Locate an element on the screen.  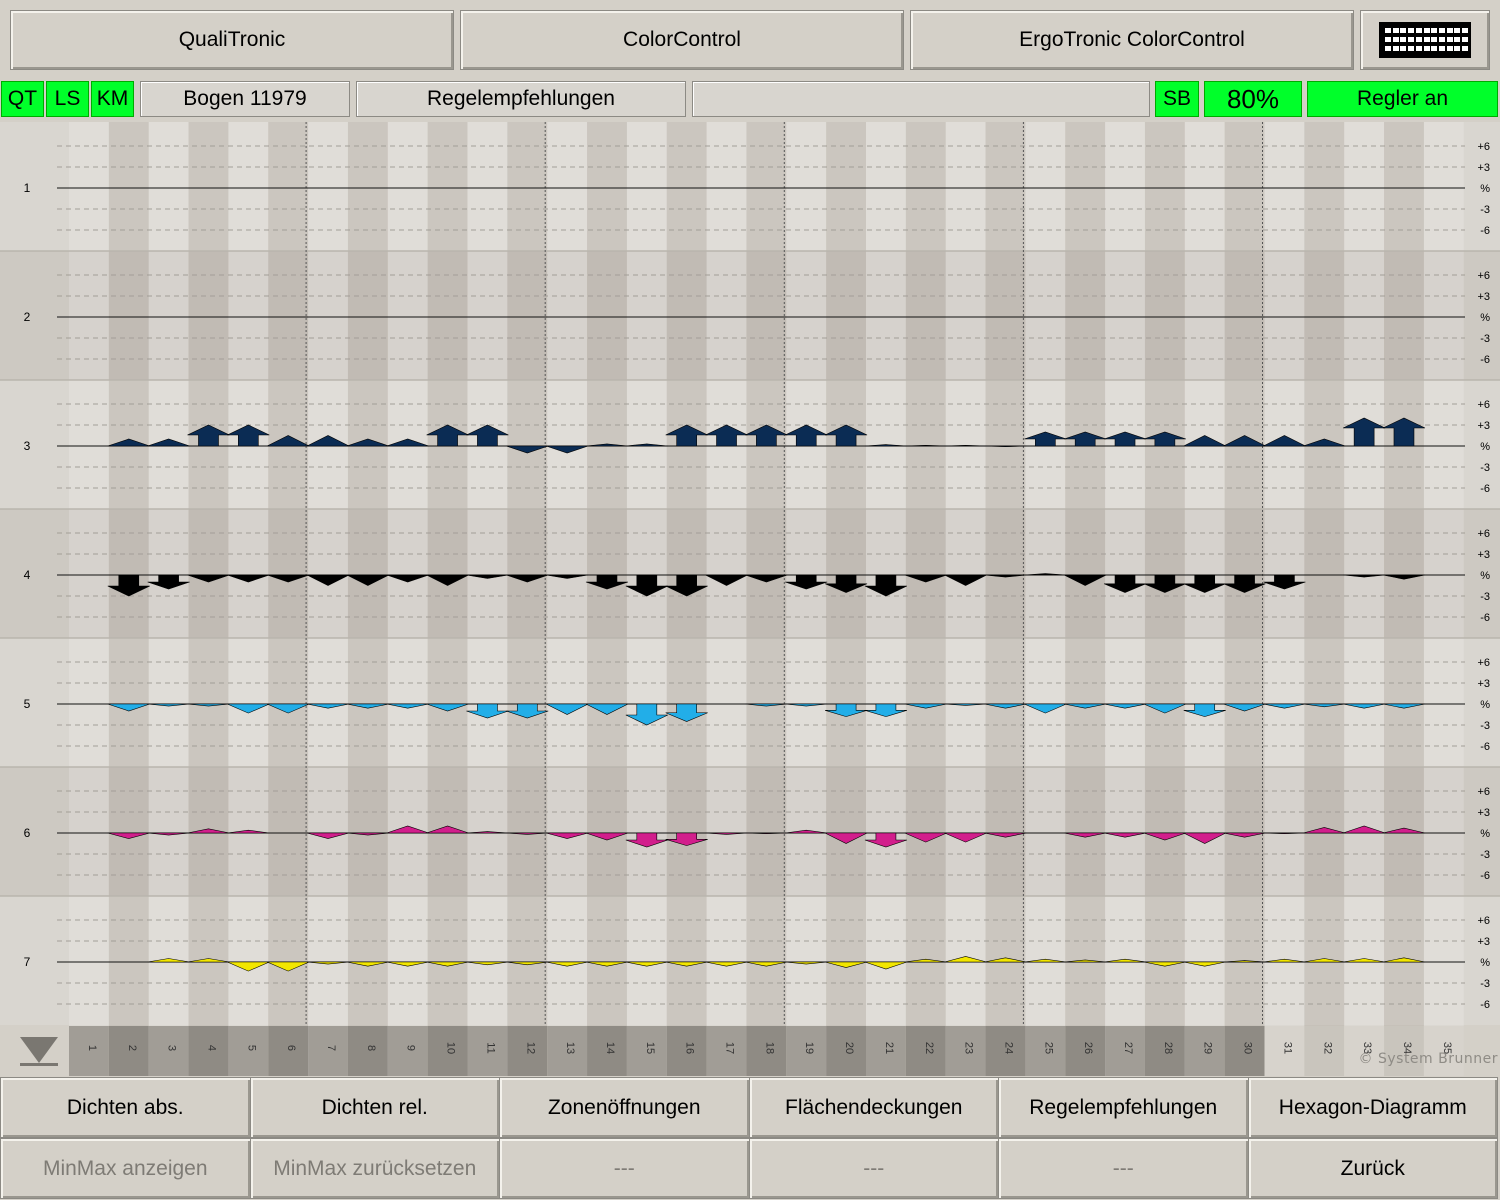
footer-button-1-4: Flächendeckungen is located at coordinates (873, 1107).